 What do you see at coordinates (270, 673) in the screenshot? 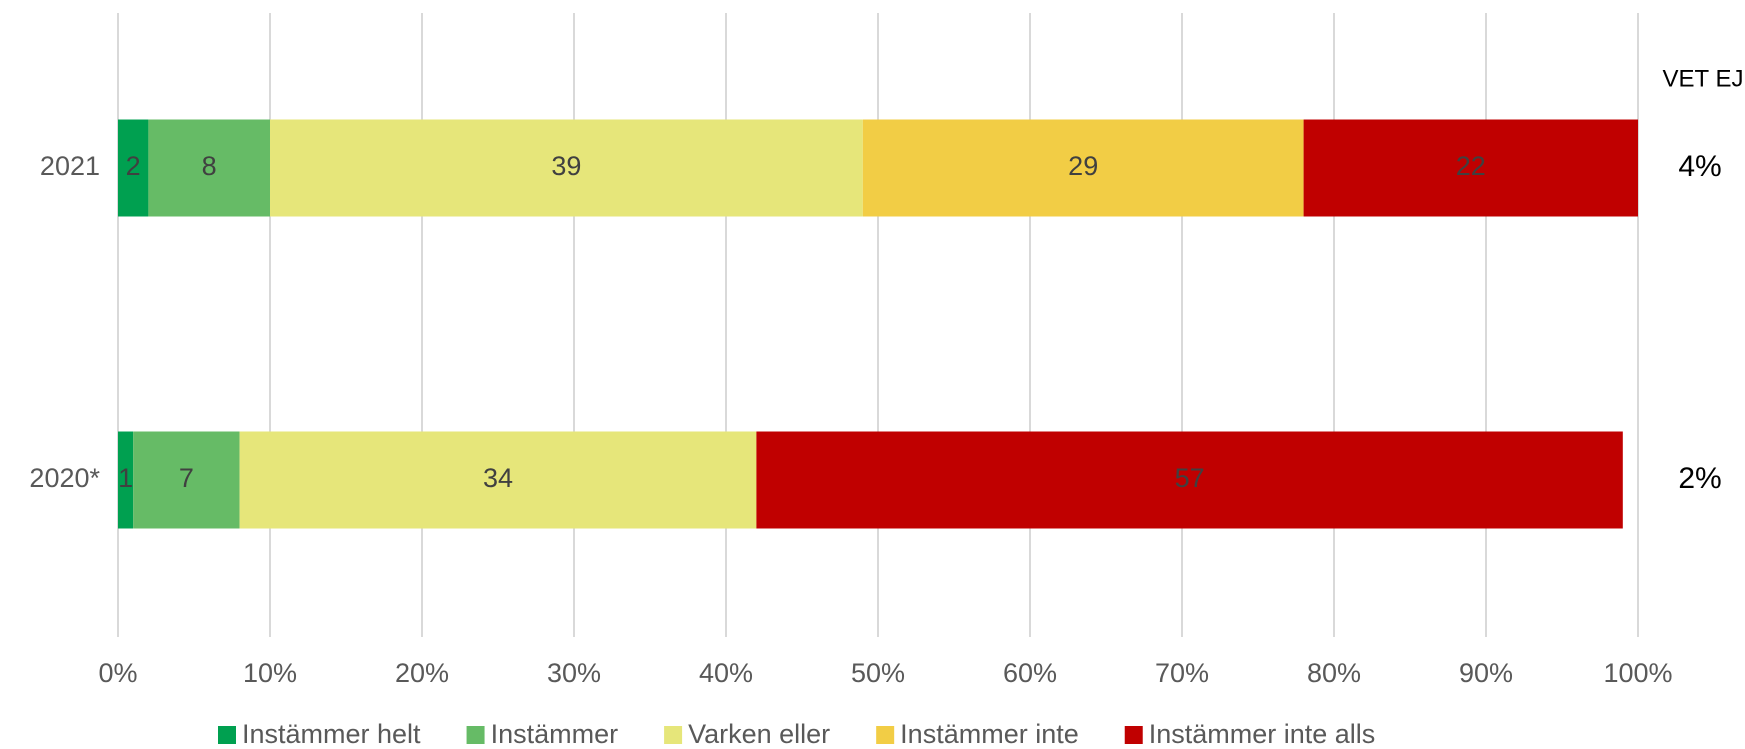
I see `x-tick-label: 10%` at bounding box center [270, 673].